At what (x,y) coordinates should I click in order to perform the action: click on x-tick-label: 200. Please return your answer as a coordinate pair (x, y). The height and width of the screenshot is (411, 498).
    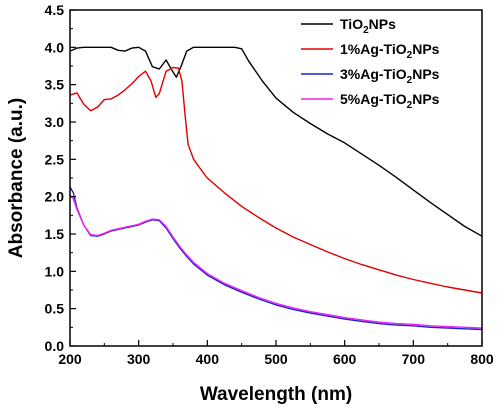
    Looking at the image, I should click on (70, 359).